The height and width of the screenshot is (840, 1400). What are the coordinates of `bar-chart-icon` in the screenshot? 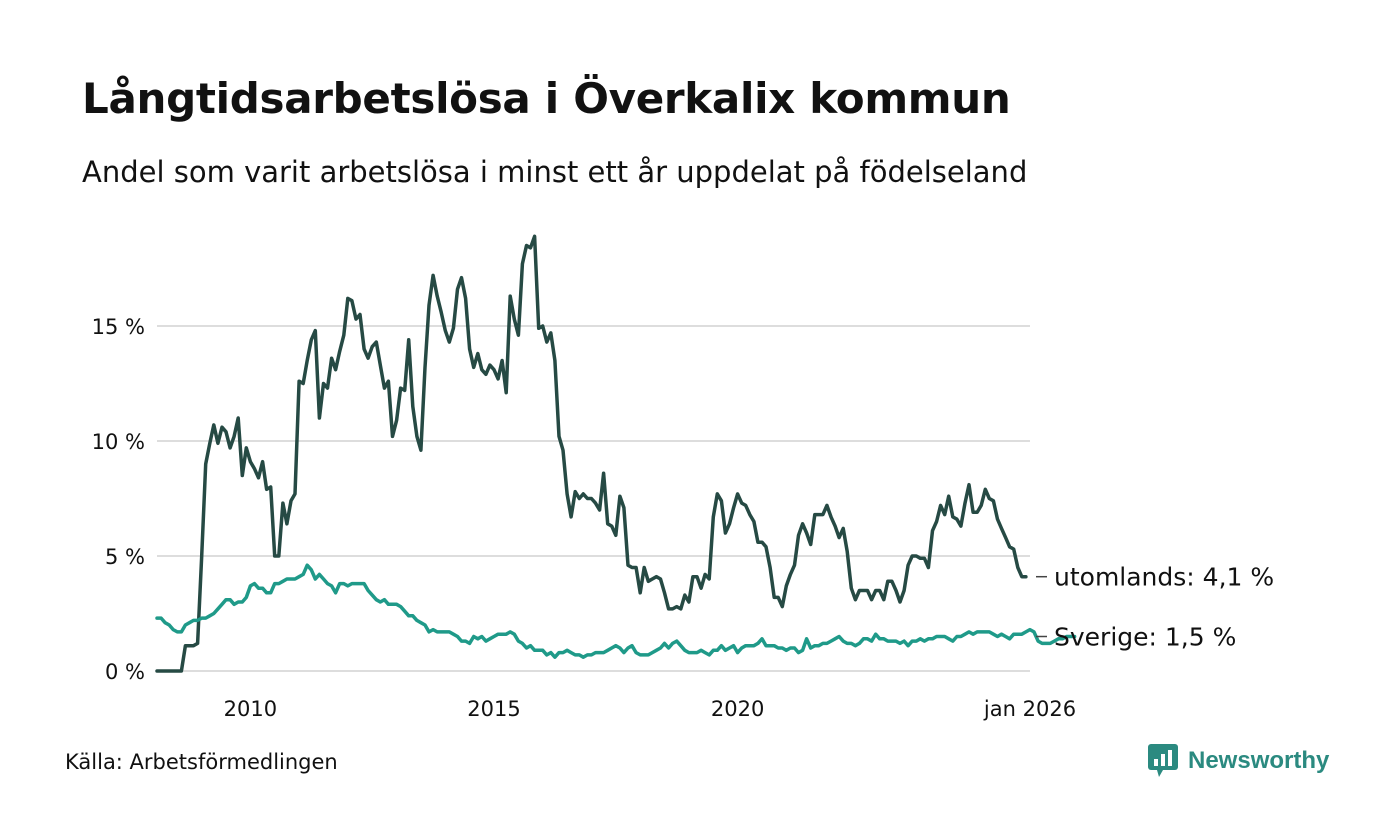 It's located at (1163, 760).